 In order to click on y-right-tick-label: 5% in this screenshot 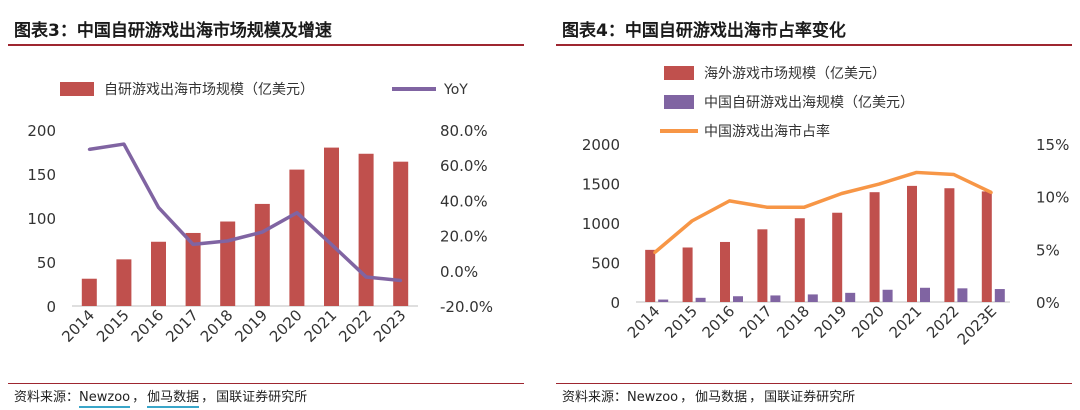, I will do `click(1048, 250)`.